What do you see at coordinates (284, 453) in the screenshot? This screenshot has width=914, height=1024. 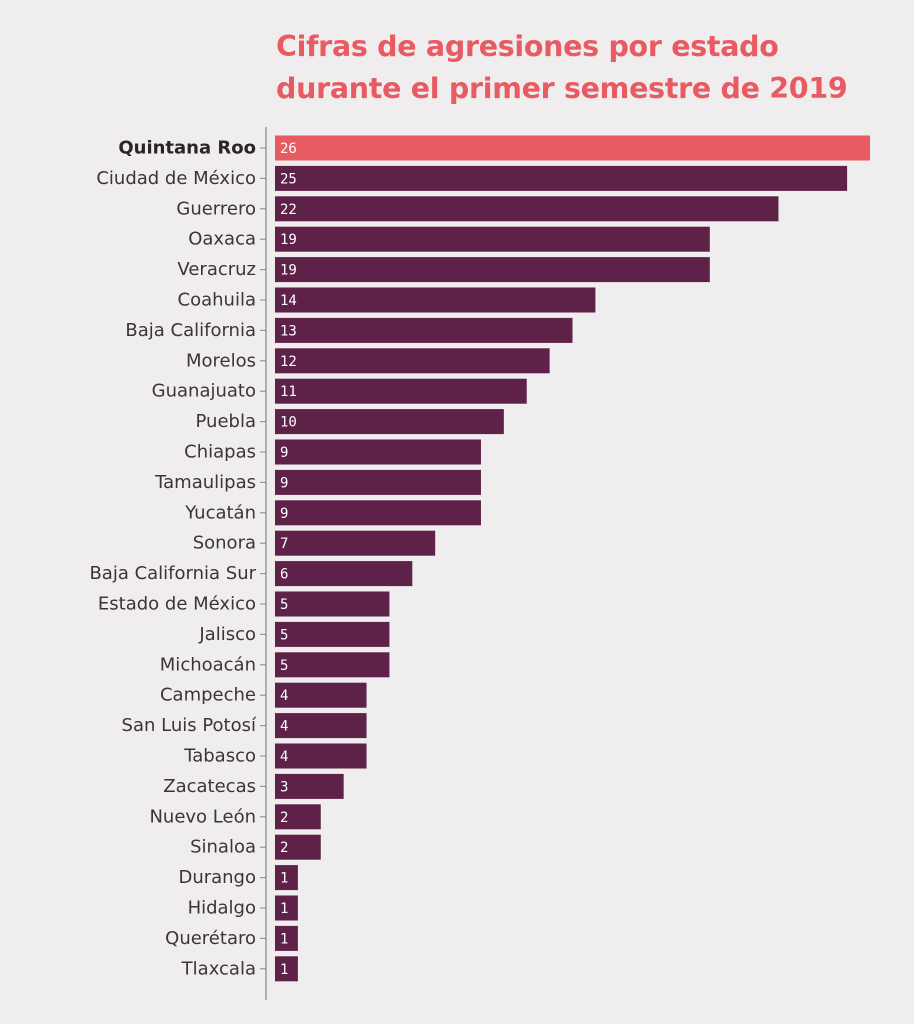 I see `value-label-chiapas: 9` at bounding box center [284, 453].